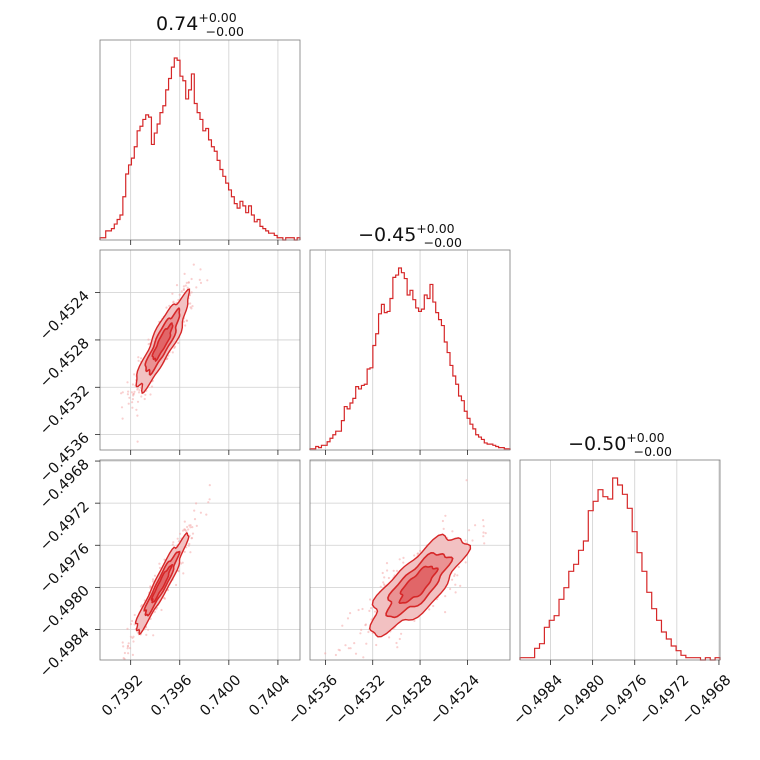 This screenshot has width=760, height=760. Describe the element at coordinates (455, 700) in the screenshot. I see `x-tick-label: −0.4524` at that location.